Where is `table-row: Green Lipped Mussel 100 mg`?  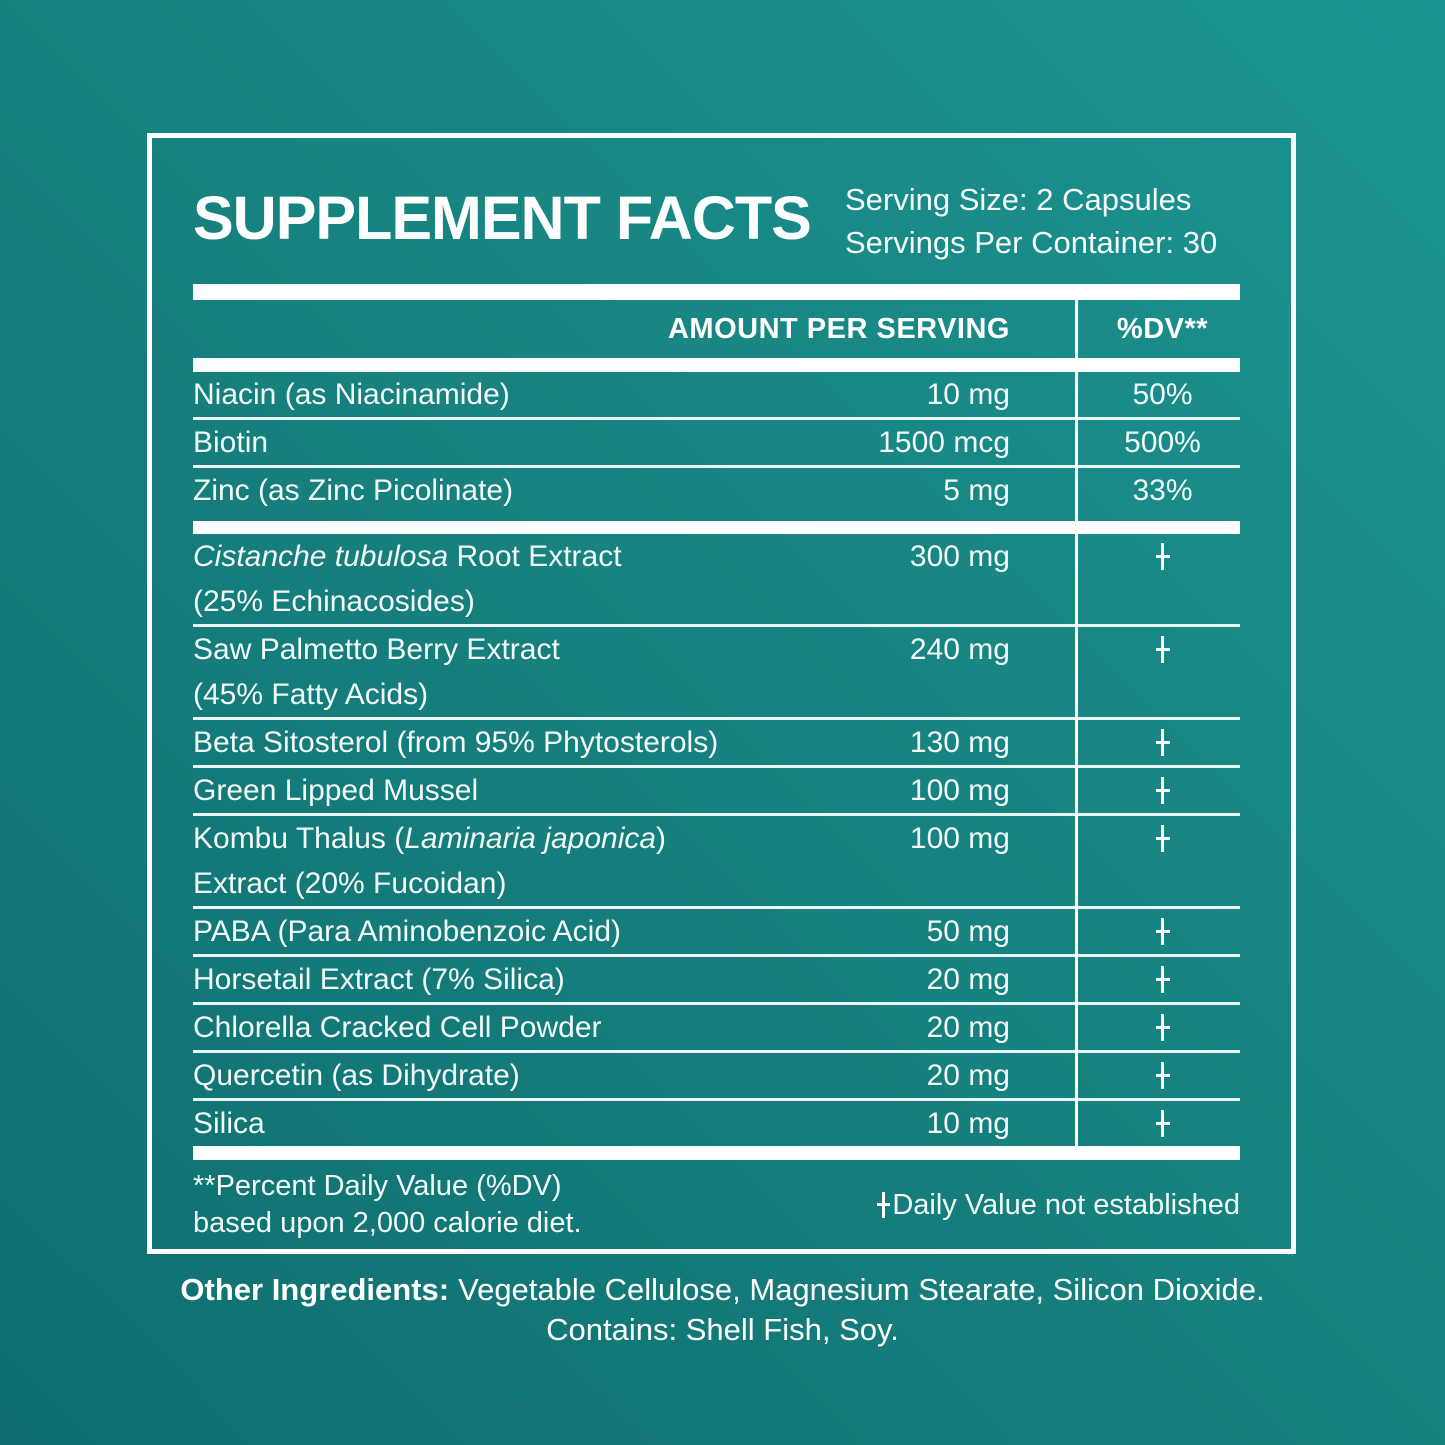
table-row: Green Lipped Mussel 100 mg is located at coordinates (716, 792).